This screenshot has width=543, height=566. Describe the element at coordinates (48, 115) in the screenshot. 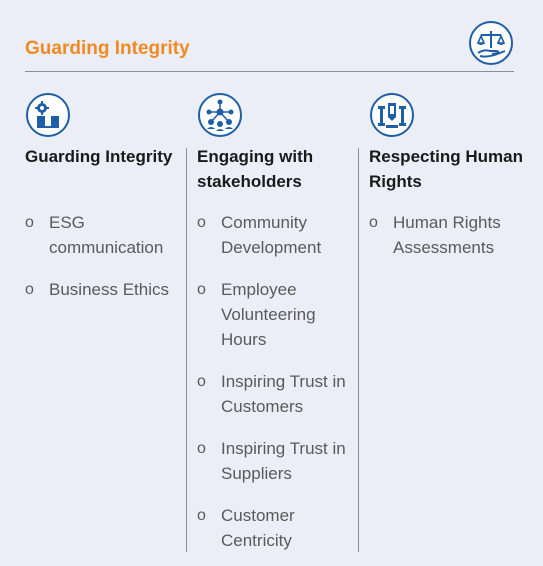

I see `gear-puzzle-icon` at that location.